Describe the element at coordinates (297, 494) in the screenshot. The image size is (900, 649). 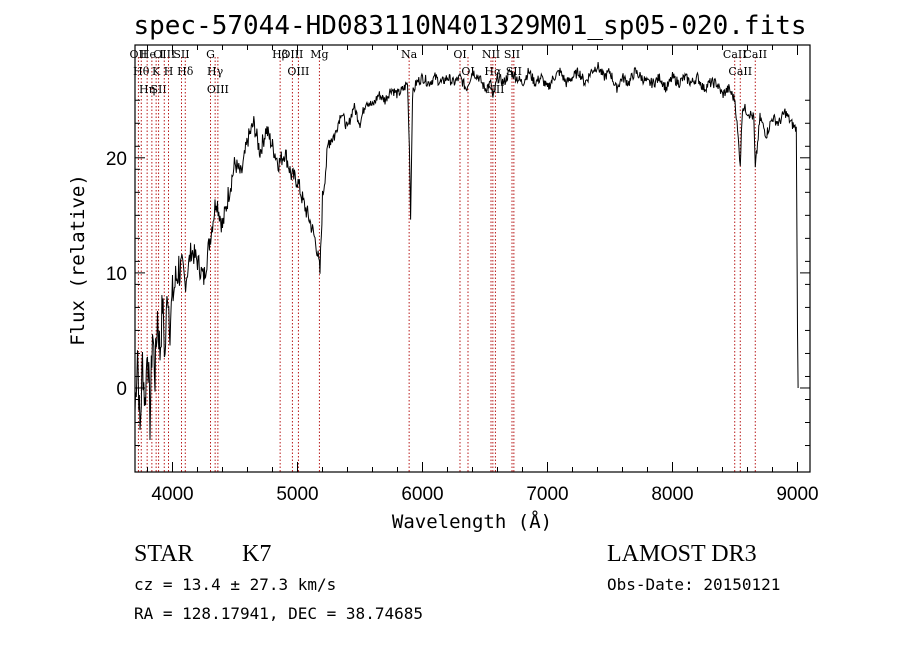
I see `x-tick-label: 5000` at that location.